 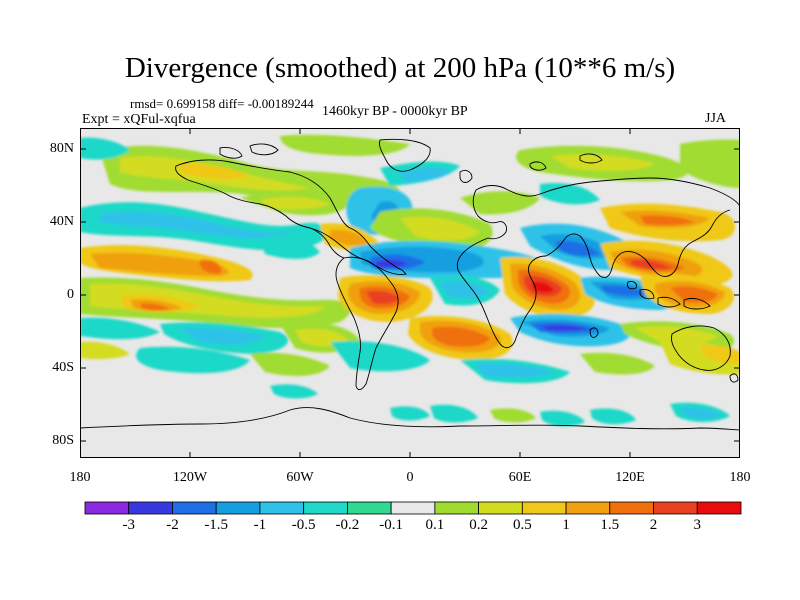 What do you see at coordinates (630, 477) in the screenshot?
I see `x-tick-label: 120E` at bounding box center [630, 477].